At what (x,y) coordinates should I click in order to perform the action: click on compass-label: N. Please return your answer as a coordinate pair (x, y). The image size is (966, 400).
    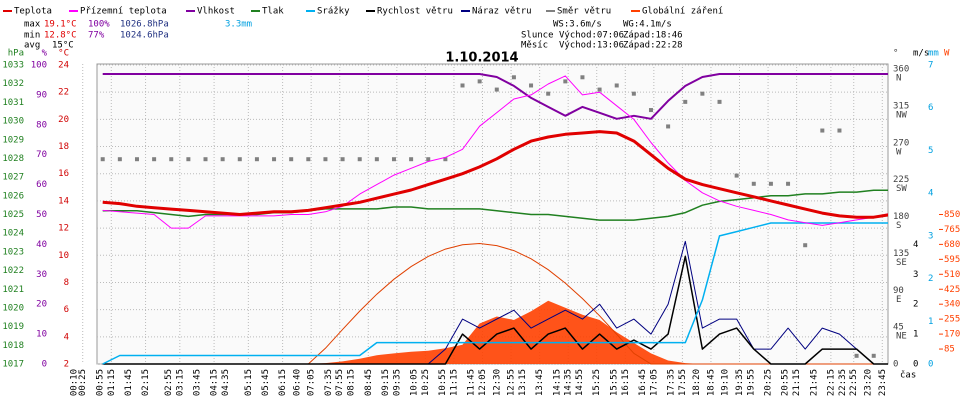
    Looking at the image, I should click on (898, 79).